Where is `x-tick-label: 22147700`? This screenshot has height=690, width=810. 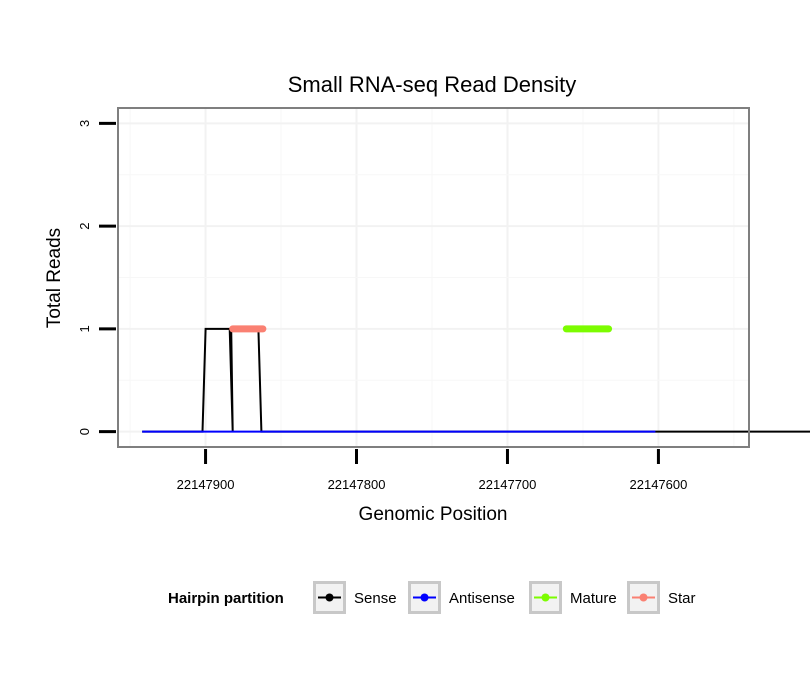
x-tick-label: 22147700 is located at coordinates (508, 484).